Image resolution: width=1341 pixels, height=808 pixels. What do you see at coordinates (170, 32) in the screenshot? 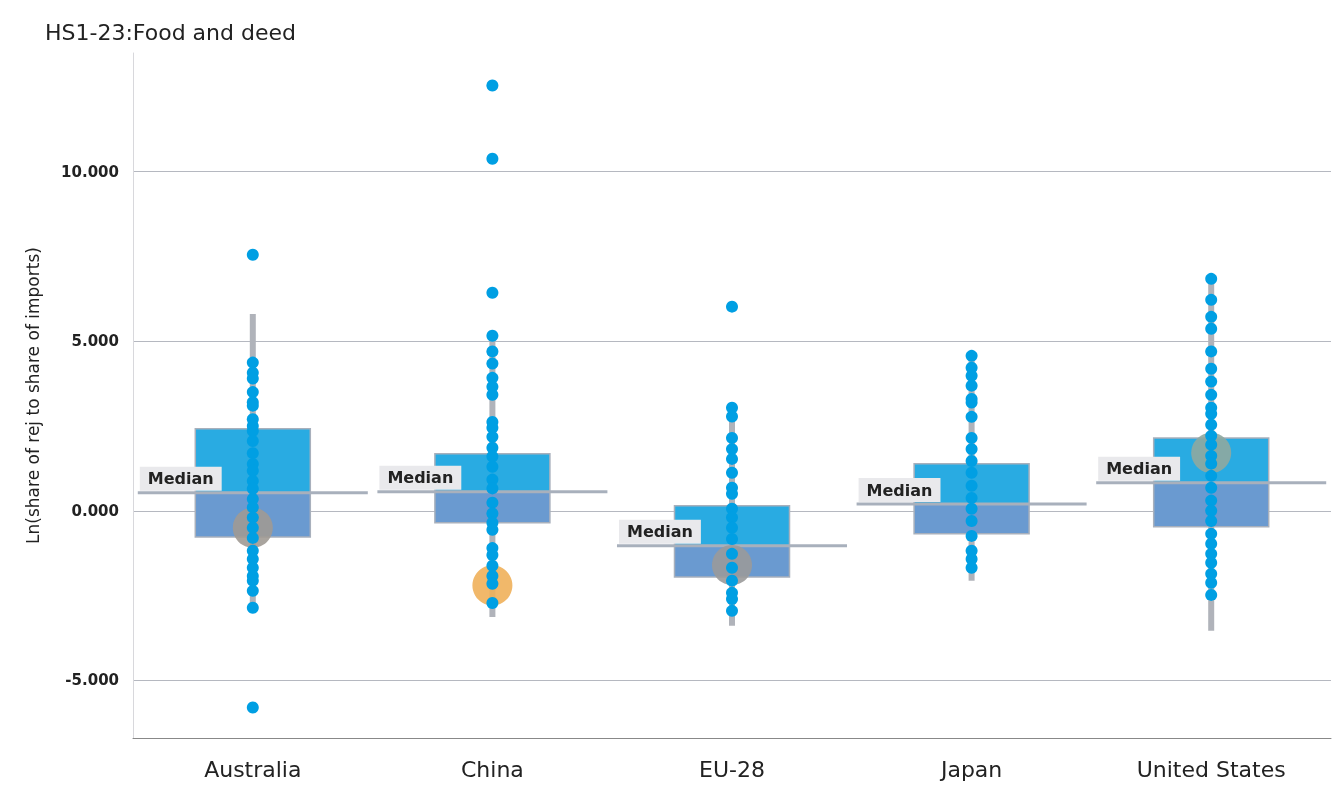
I see `chart-title: HS1-23:Food and deed` at bounding box center [170, 32].